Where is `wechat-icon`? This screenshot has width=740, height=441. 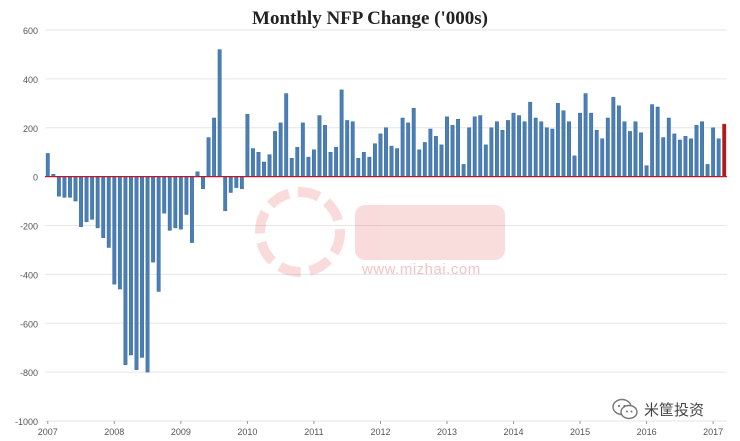 wechat-icon is located at coordinates (625, 409).